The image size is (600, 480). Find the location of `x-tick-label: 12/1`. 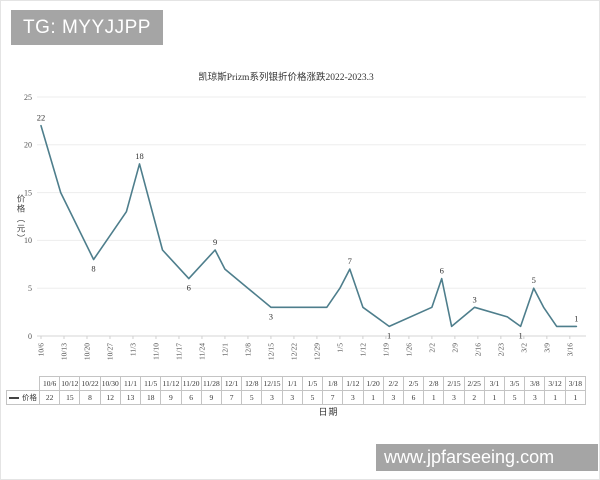

x-tick-label: 12/1 is located at coordinates (224, 350).